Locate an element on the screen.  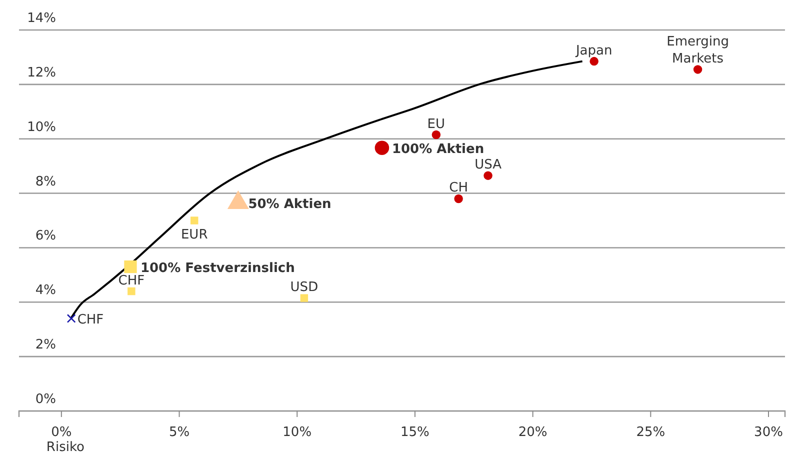
x-tick-label: 25% is located at coordinates (651, 432).